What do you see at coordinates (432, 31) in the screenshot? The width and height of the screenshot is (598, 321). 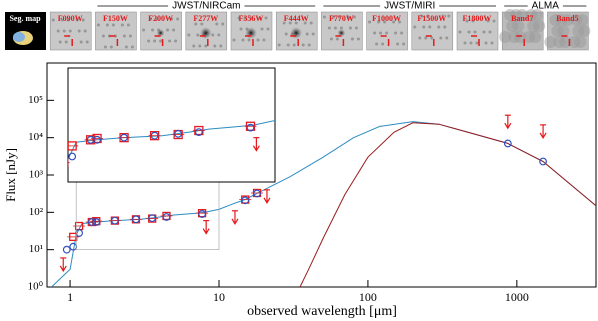 I see `cutout: F1500W` at bounding box center [432, 31].